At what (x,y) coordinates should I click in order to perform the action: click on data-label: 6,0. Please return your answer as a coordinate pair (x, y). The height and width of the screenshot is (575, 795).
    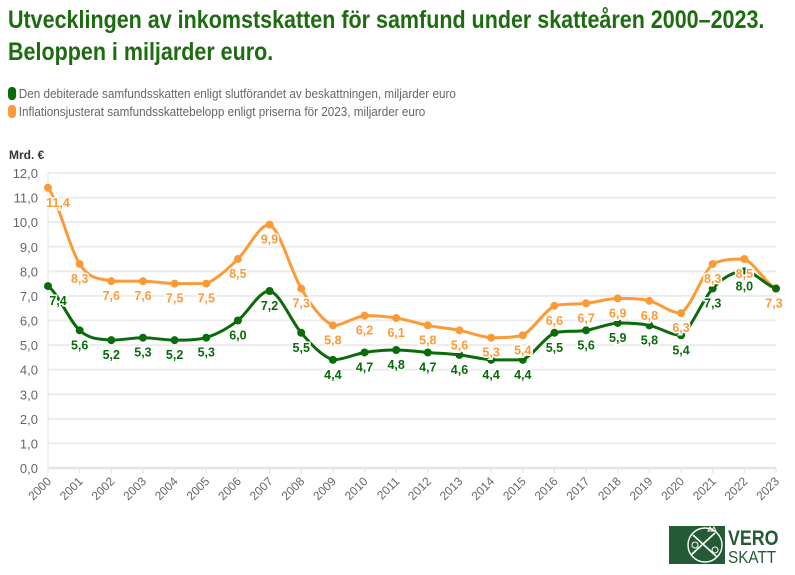
    Looking at the image, I should click on (237, 336).